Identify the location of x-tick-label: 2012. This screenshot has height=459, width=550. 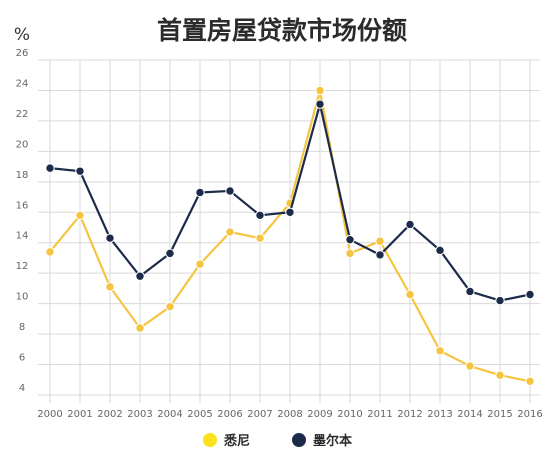
(409, 414).